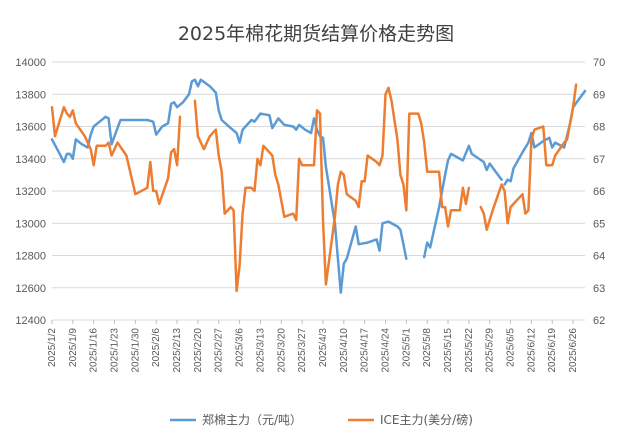 This screenshot has width=633, height=440. What do you see at coordinates (490, 350) in the screenshot?
I see `x-tick-label: 2025/5/29` at bounding box center [490, 350].